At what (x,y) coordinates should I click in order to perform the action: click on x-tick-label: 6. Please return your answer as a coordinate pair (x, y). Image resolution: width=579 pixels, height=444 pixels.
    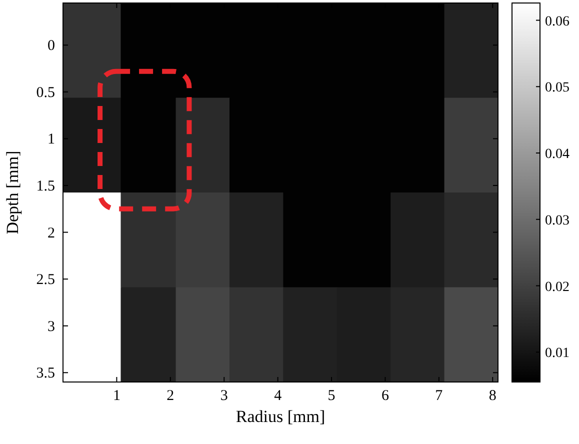
    Looking at the image, I should click on (385, 396).